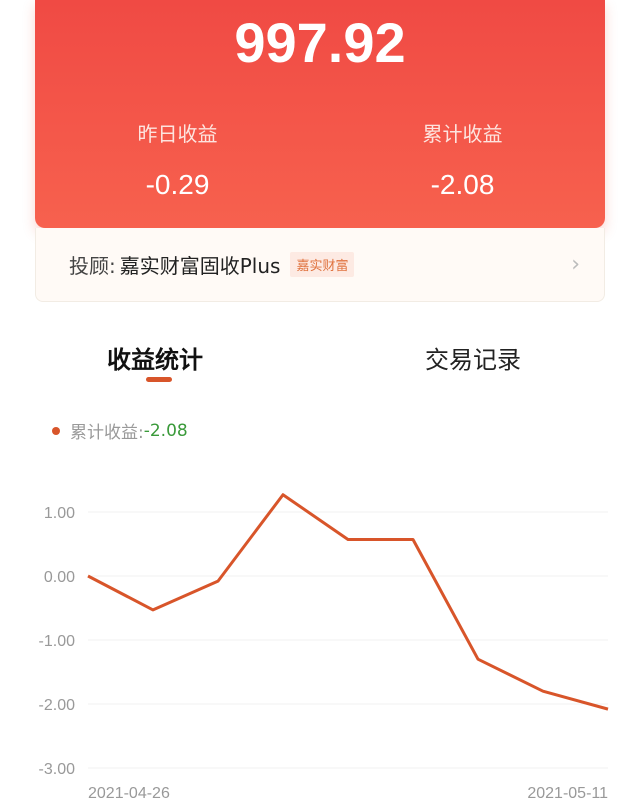  Describe the element at coordinates (567, 793) in the screenshot. I see `x-tick-label: 2021-05-11` at that location.